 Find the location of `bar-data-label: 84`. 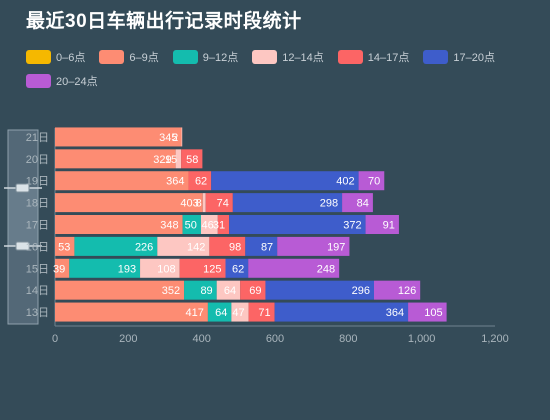

bar-data-label: 84 is located at coordinates (363, 204).